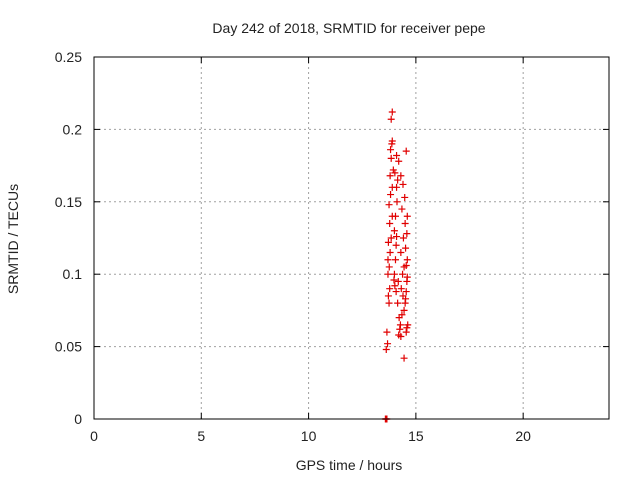  Describe the element at coordinates (78, 419) in the screenshot. I see `y-tick-label: 0` at that location.